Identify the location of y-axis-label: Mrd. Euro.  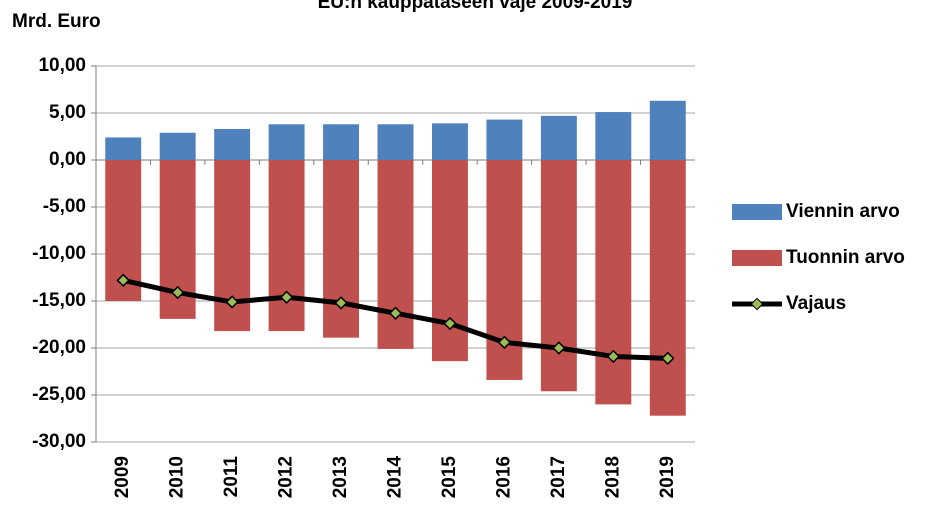
(56, 21).